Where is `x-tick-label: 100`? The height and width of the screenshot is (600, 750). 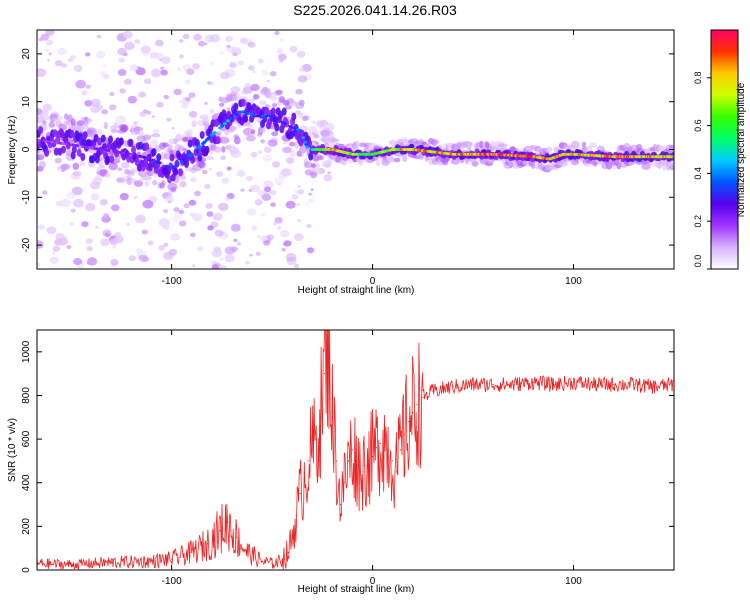
x-tick-label: 100 is located at coordinates (573, 581).